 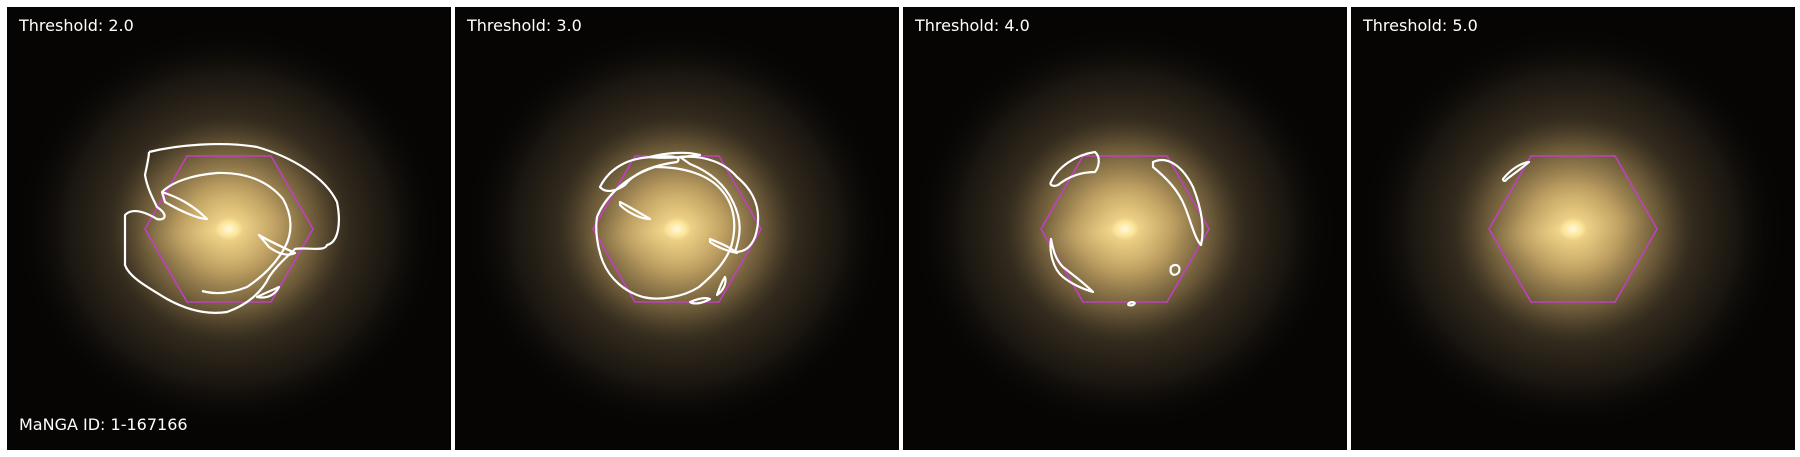 What do you see at coordinates (76, 25) in the screenshot?
I see `threshold-label: Threshold: 2.0` at bounding box center [76, 25].